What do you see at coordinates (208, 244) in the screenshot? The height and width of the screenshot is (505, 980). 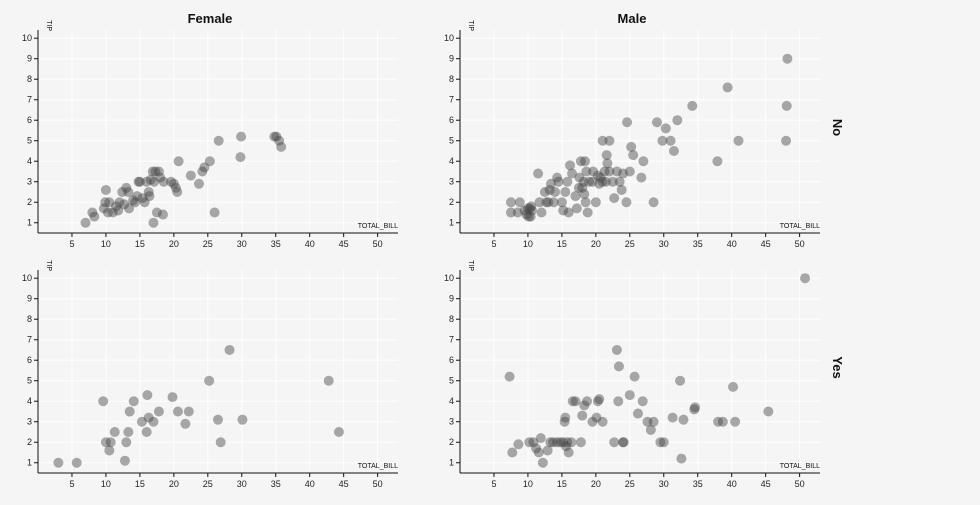 I see `x-tick-label: 25` at bounding box center [208, 244].